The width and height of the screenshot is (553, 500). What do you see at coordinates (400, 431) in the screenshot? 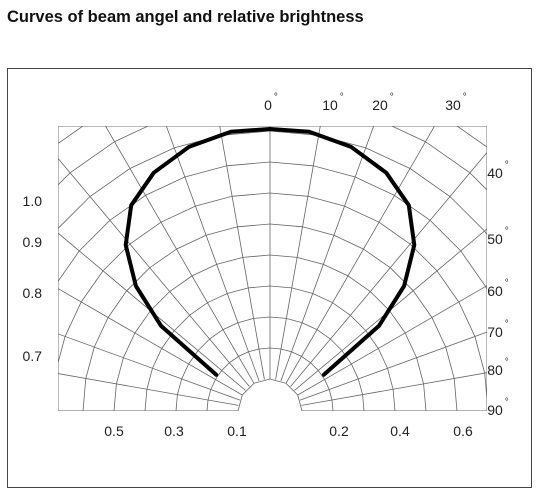
I see `bottom-tick-label: 0.4` at bounding box center [400, 431].